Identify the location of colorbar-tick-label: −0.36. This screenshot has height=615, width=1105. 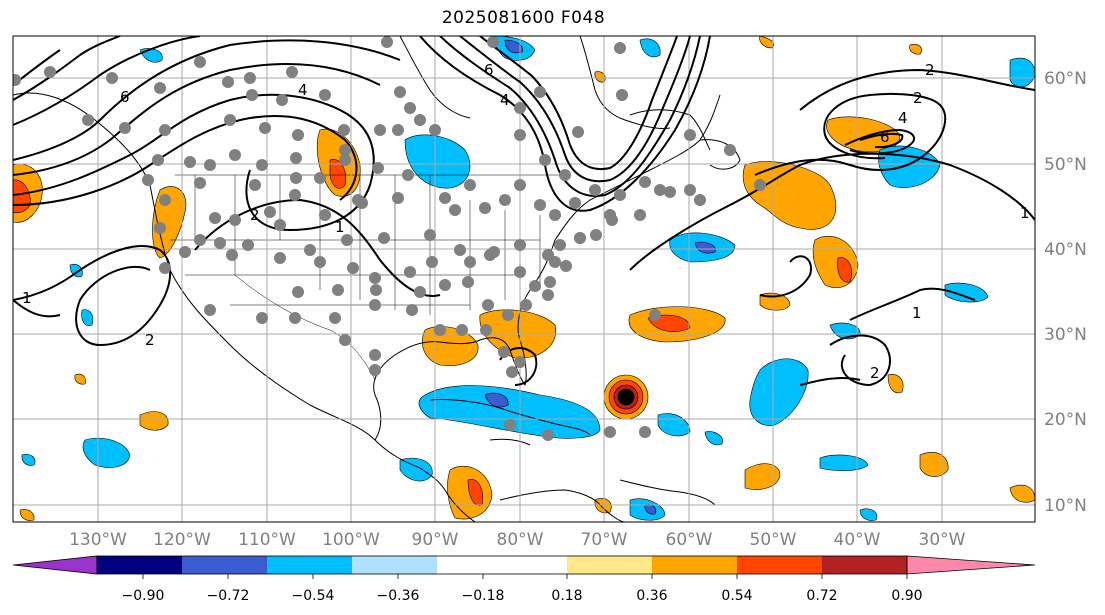
(398, 596).